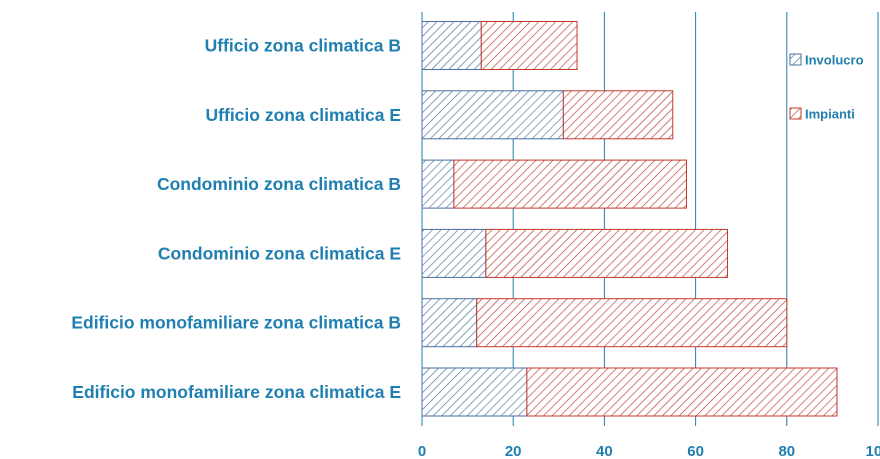 The width and height of the screenshot is (880, 459). Describe the element at coordinates (826, 87) in the screenshot. I see `legend: Involucro Impianti` at that location.